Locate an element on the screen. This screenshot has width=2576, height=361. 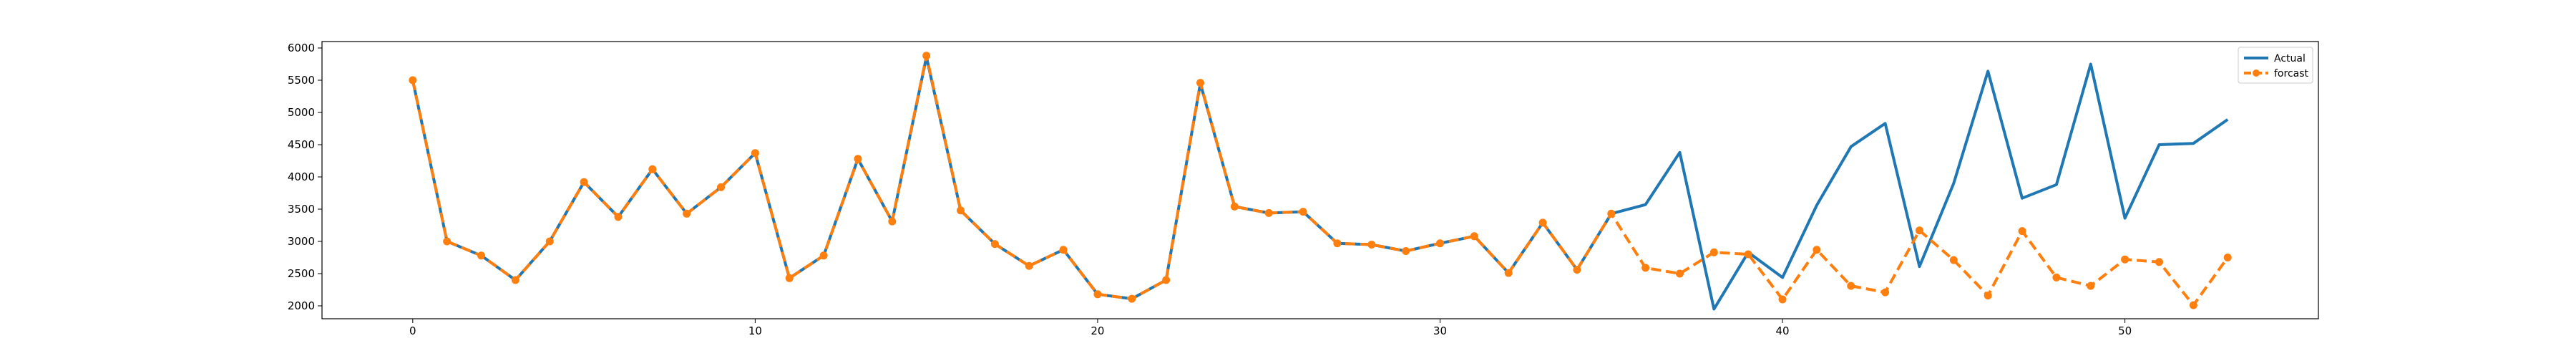
y-tick-label: 6000 is located at coordinates (301, 48).